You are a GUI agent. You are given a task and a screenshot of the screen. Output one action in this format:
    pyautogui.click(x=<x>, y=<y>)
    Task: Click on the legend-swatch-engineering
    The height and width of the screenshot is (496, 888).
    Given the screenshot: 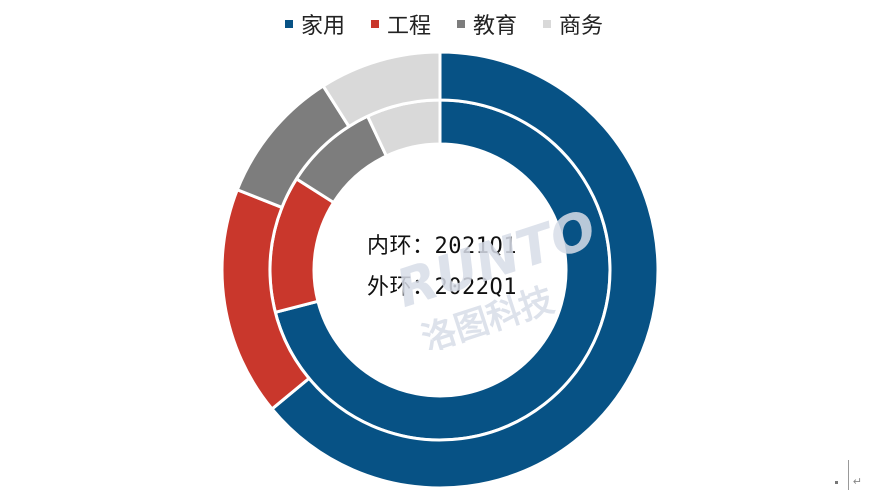 What is the action you would take?
    pyautogui.click(x=374, y=24)
    